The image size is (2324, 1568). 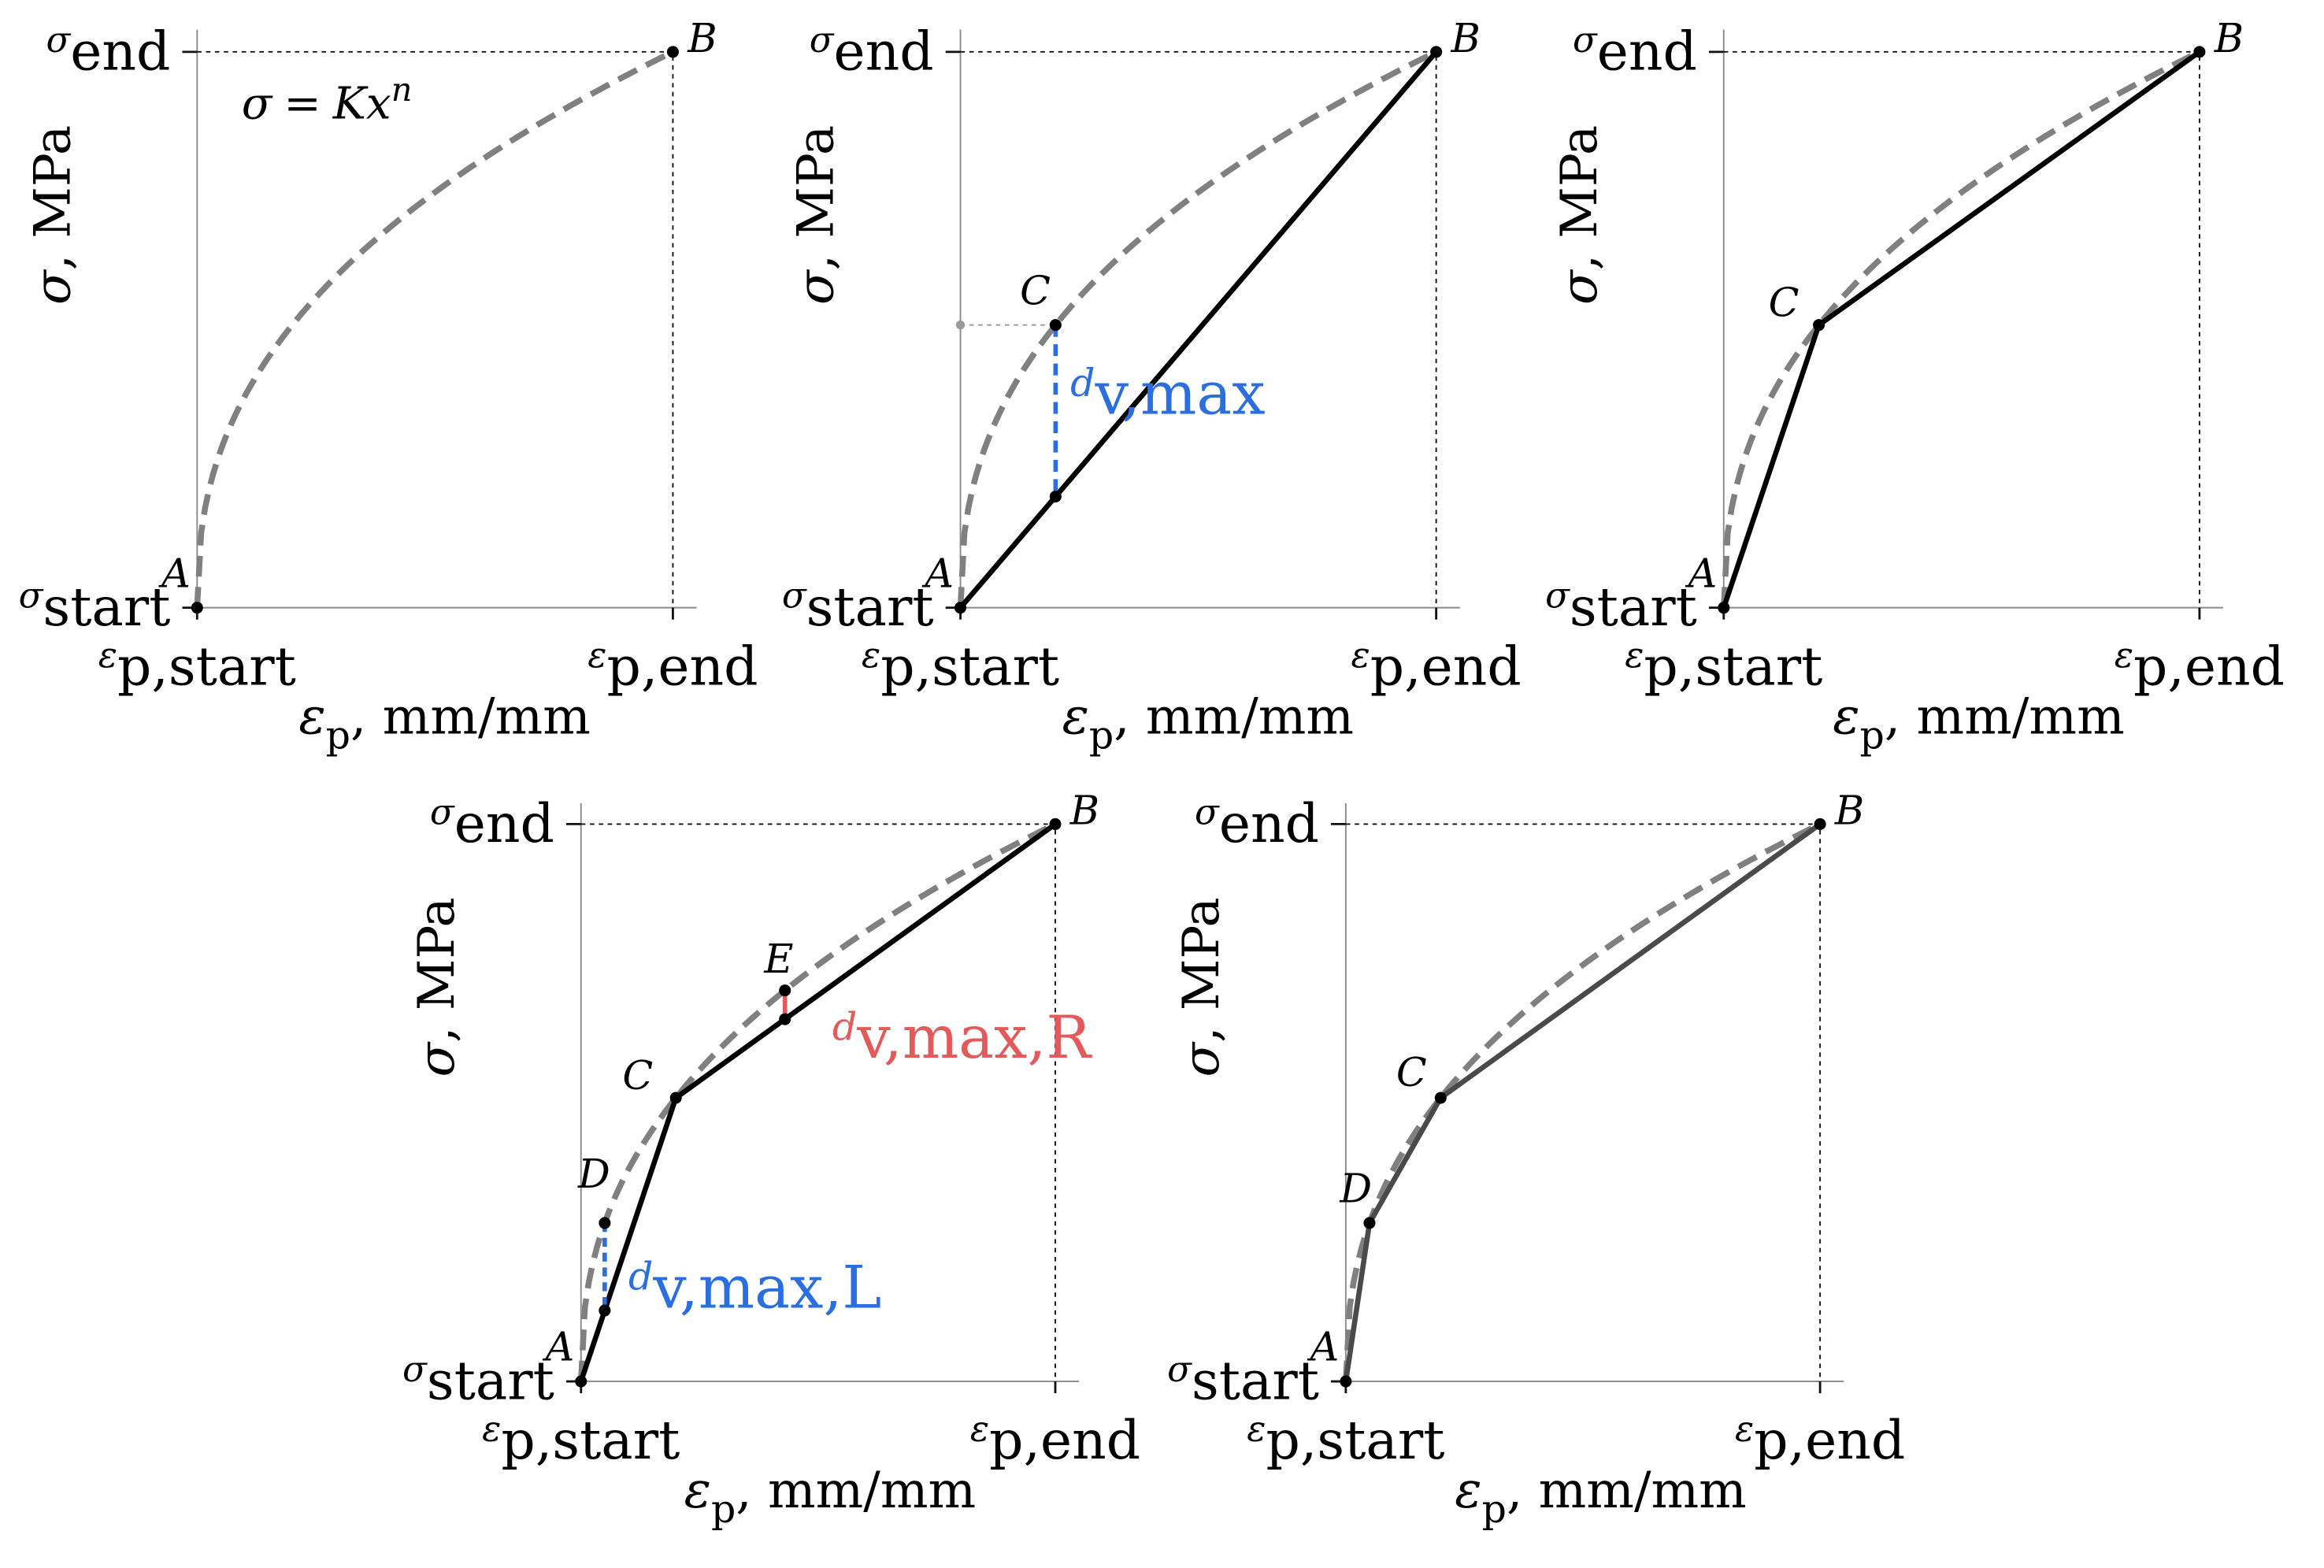 I want to click on y-tick-label-start-subscript: start, so click(x=1256, y=1381).